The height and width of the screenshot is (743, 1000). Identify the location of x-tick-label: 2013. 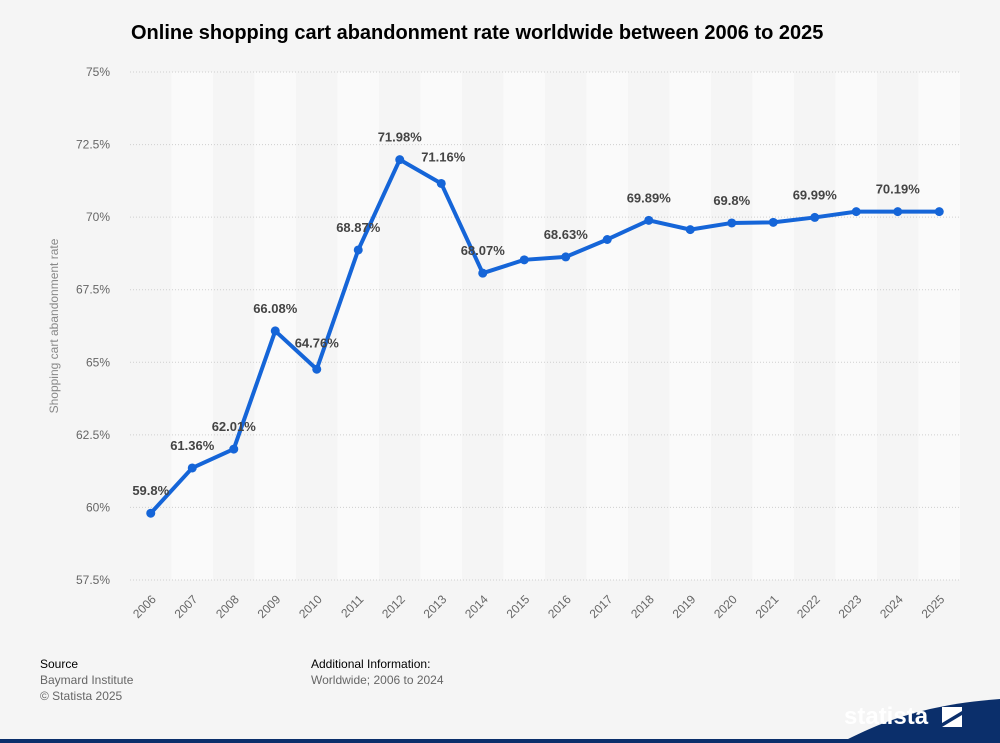
(435, 606).